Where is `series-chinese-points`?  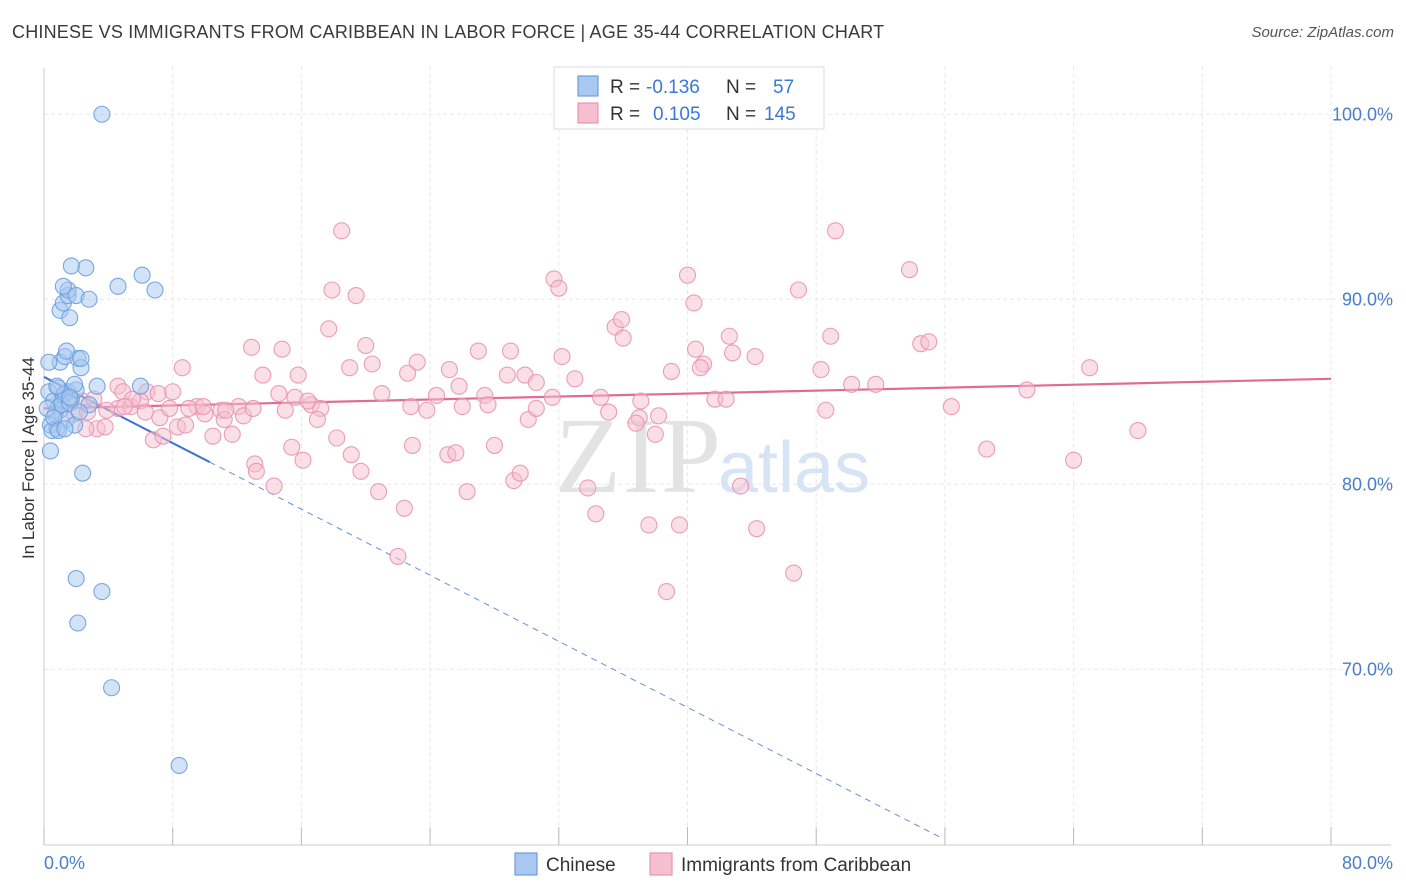
series-chinese-points is located at coordinates (113, 440).